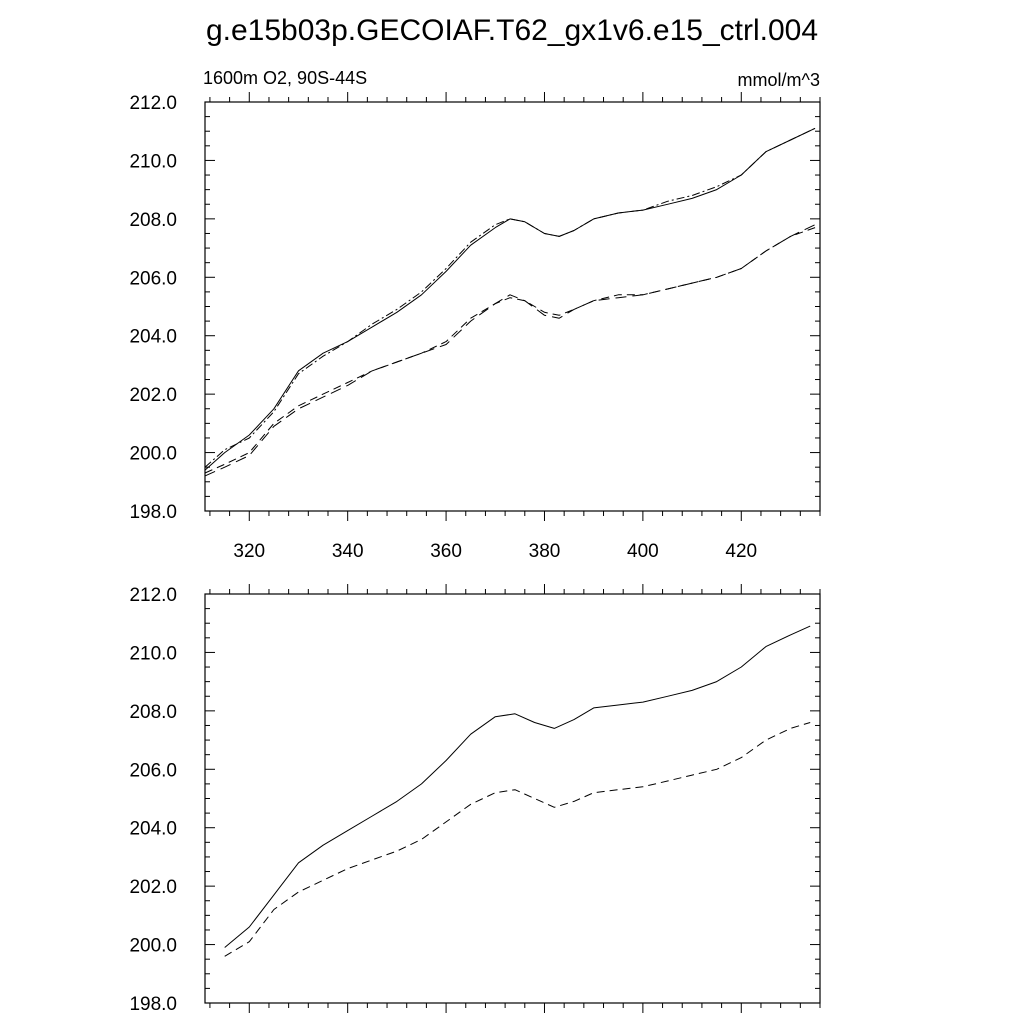 The width and height of the screenshot is (1024, 1024). What do you see at coordinates (249, 551) in the screenshot?
I see `x-tick-label: 320` at bounding box center [249, 551].